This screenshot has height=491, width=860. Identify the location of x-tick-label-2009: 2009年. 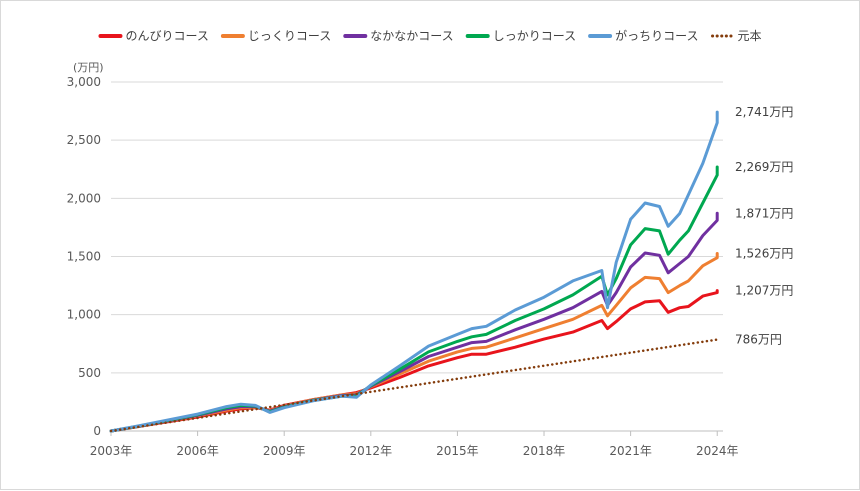
(284, 451).